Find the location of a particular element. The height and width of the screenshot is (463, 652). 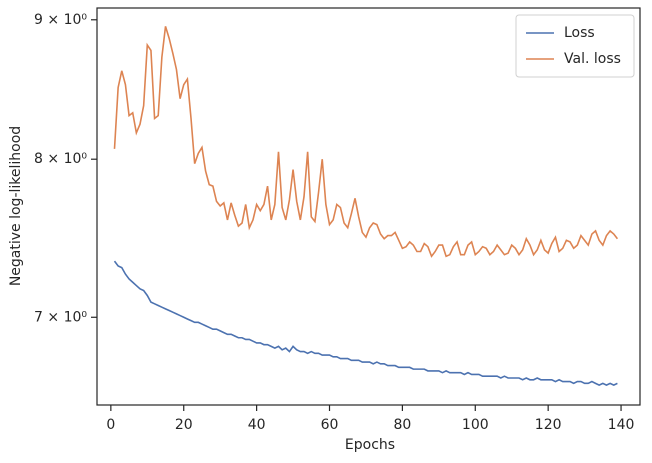

x-tick-label: 120 is located at coordinates (548, 425).